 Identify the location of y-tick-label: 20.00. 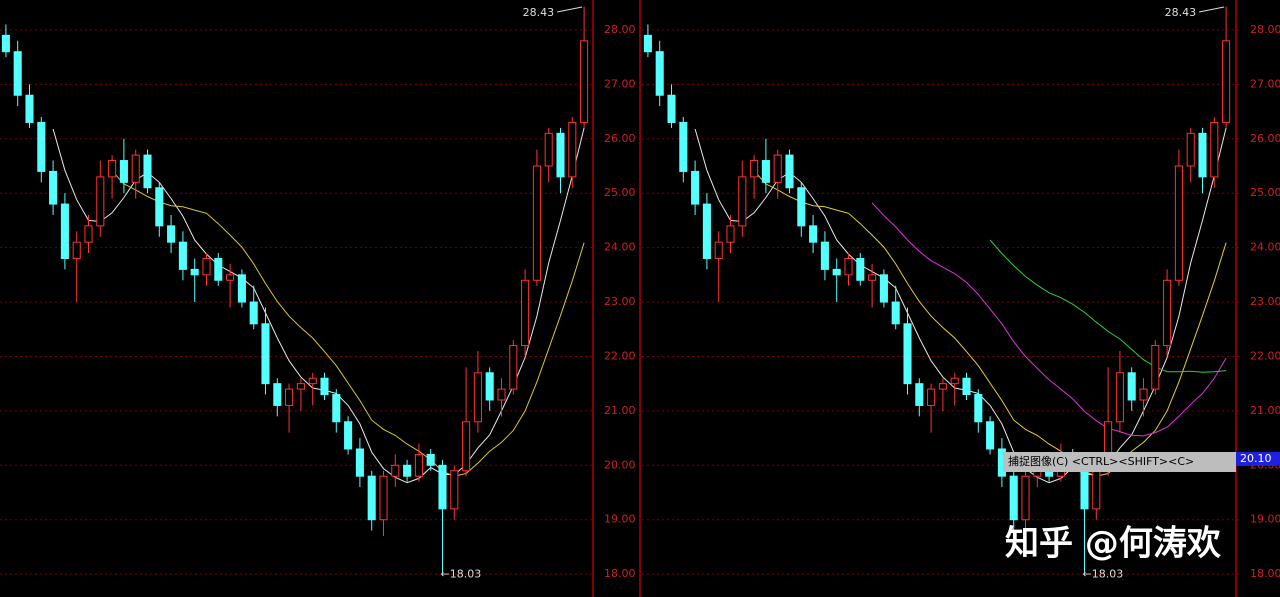
(620, 464).